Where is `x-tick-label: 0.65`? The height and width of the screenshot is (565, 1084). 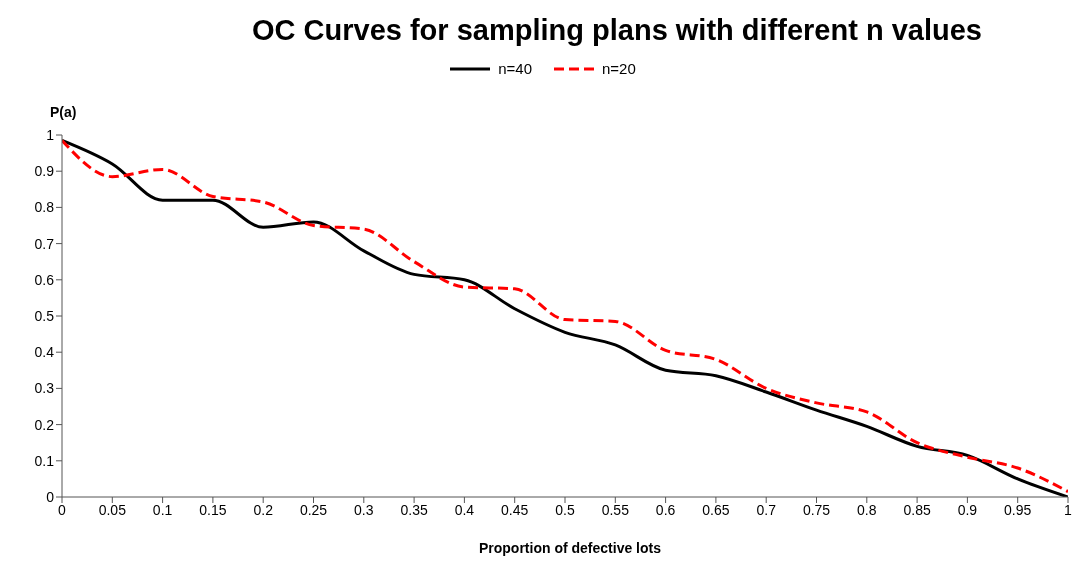
x-tick-label: 0.65 is located at coordinates (716, 509).